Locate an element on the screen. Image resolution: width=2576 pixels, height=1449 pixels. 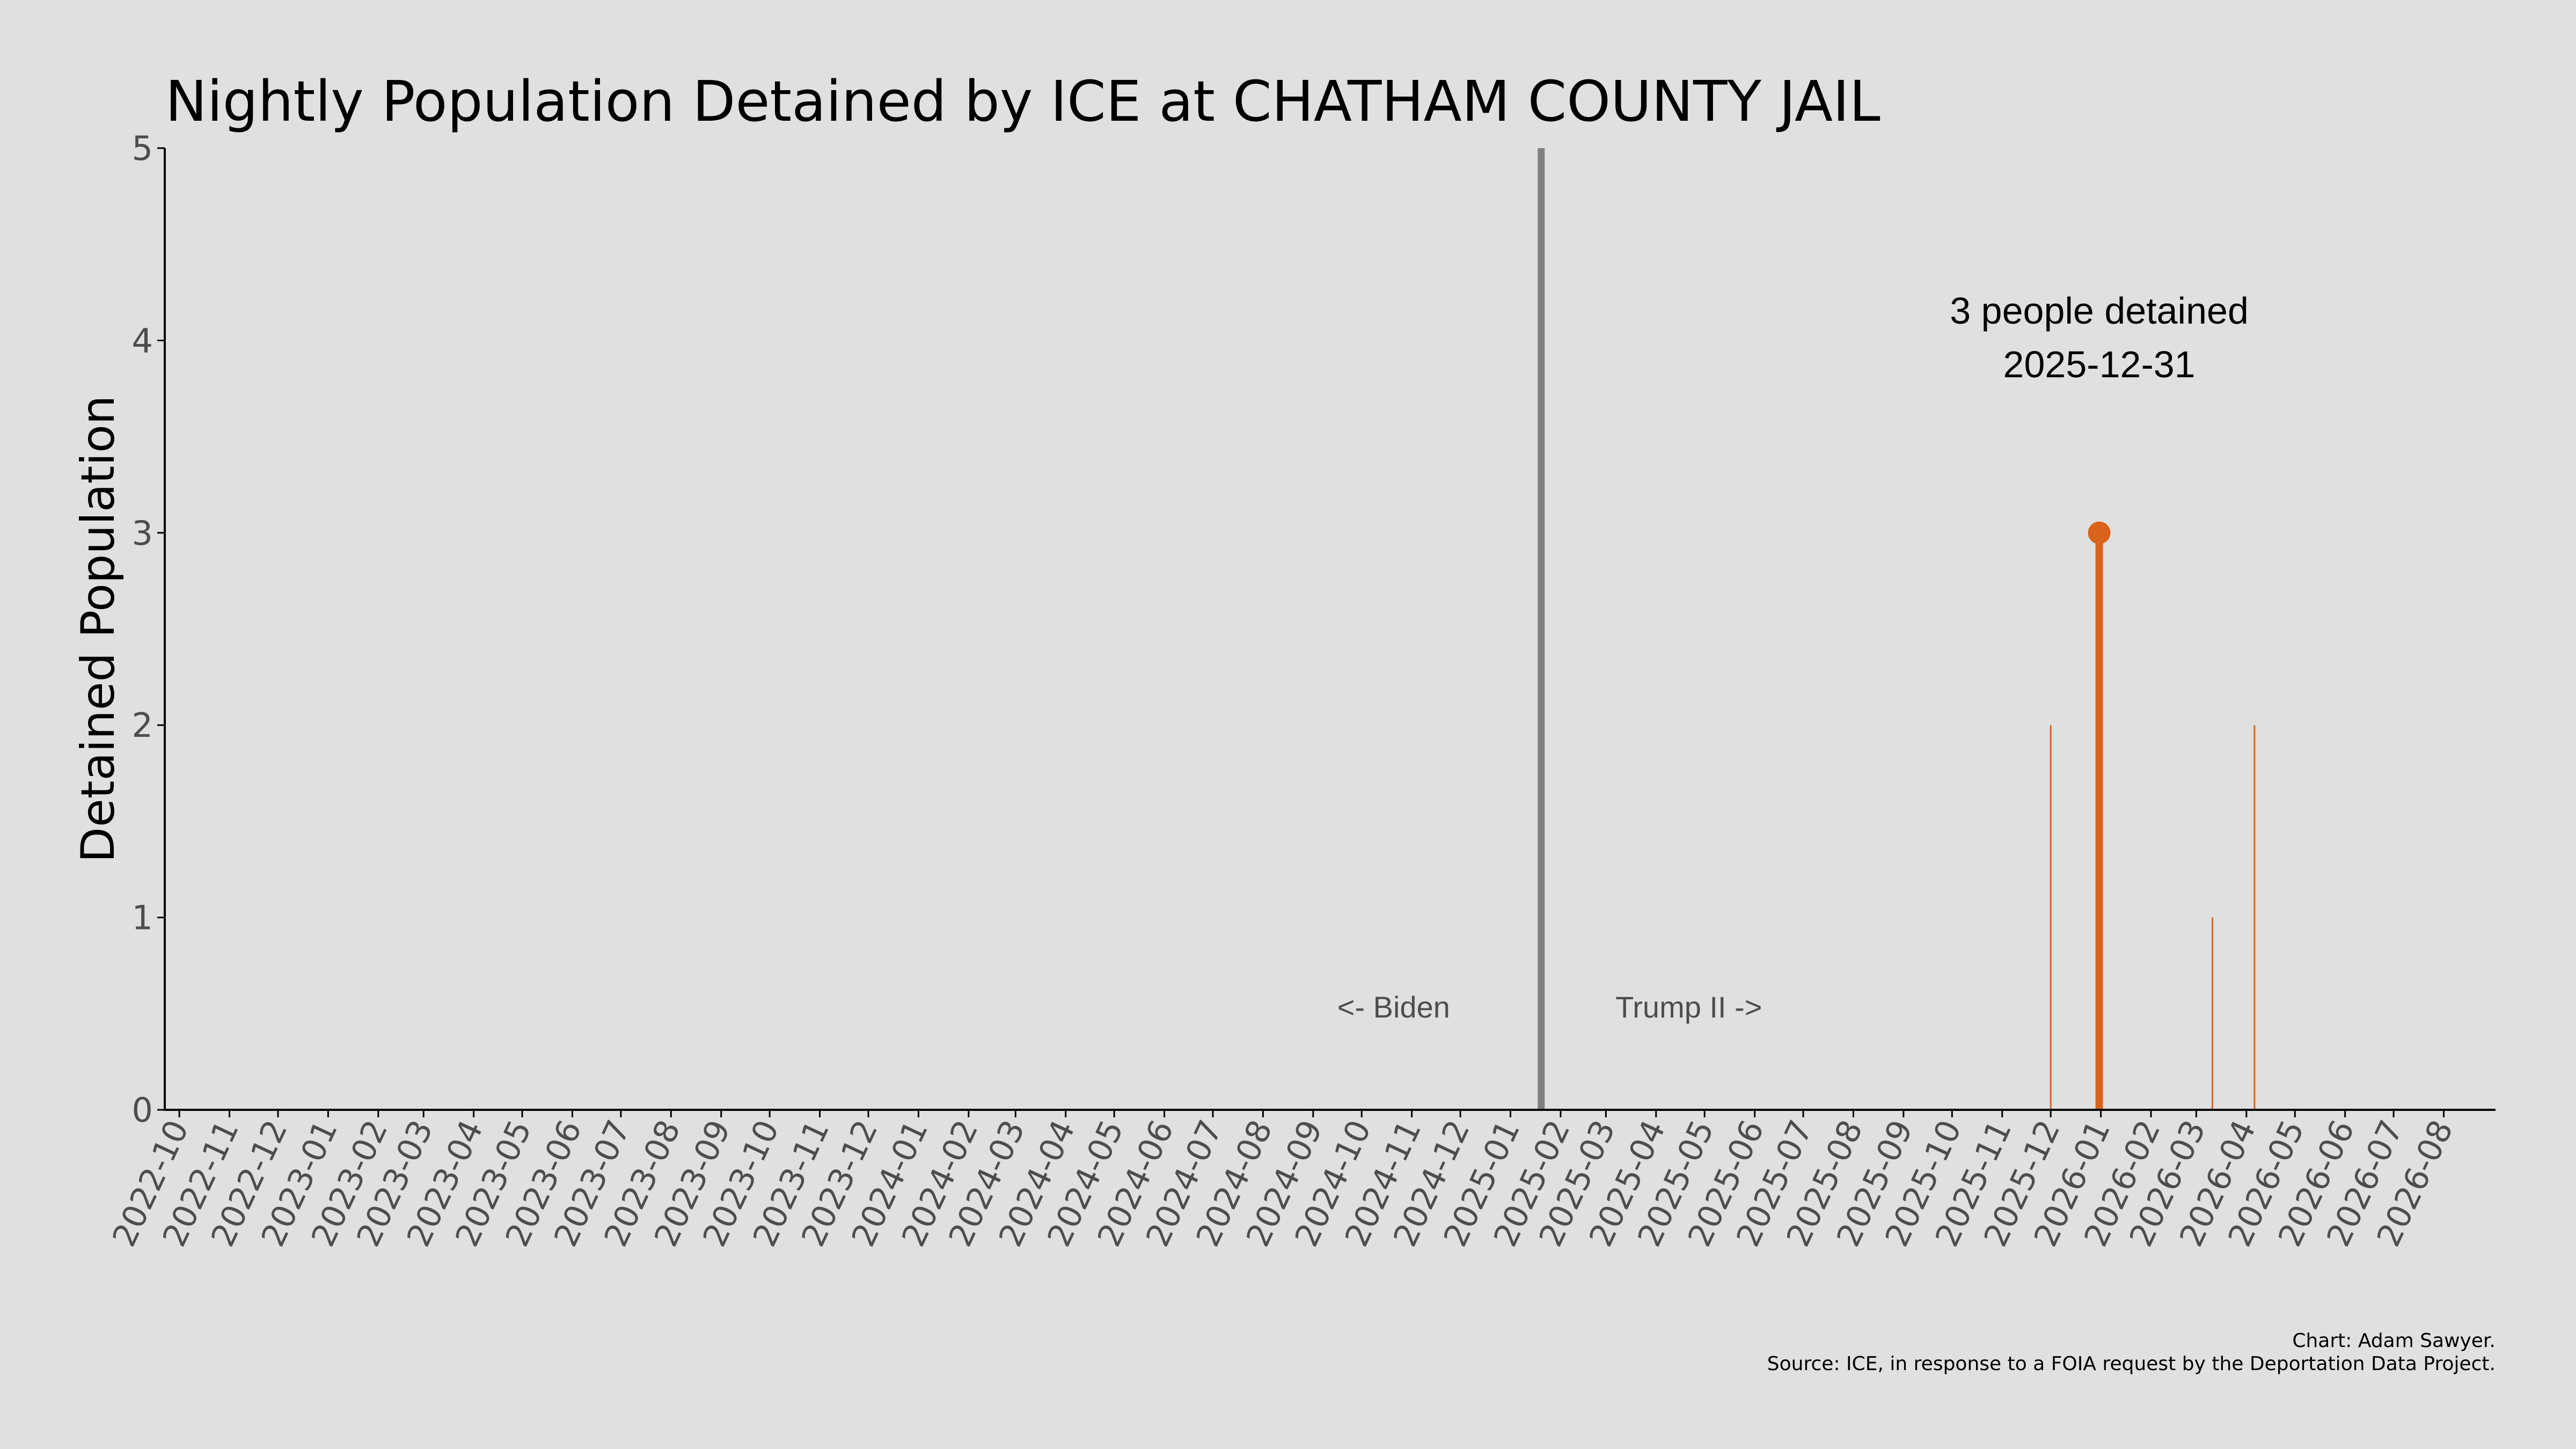
y-tick-label: 5 is located at coordinates (142, 148).